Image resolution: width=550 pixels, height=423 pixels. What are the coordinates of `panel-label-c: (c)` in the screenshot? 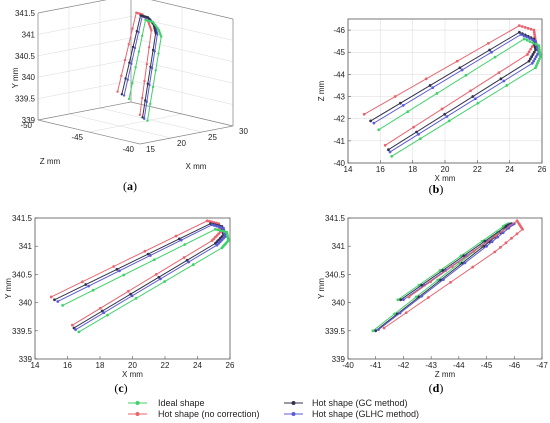 It's located at (120, 388).